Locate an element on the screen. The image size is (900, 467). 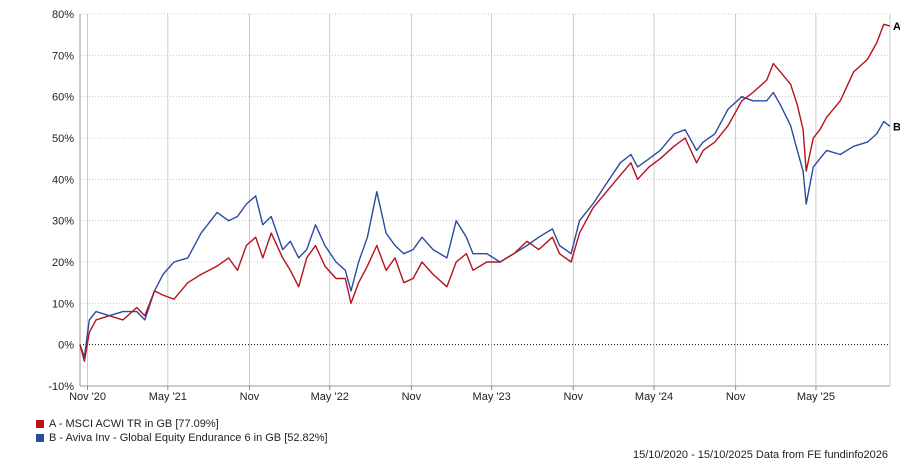
legend-swatch-b is located at coordinates (40, 438).